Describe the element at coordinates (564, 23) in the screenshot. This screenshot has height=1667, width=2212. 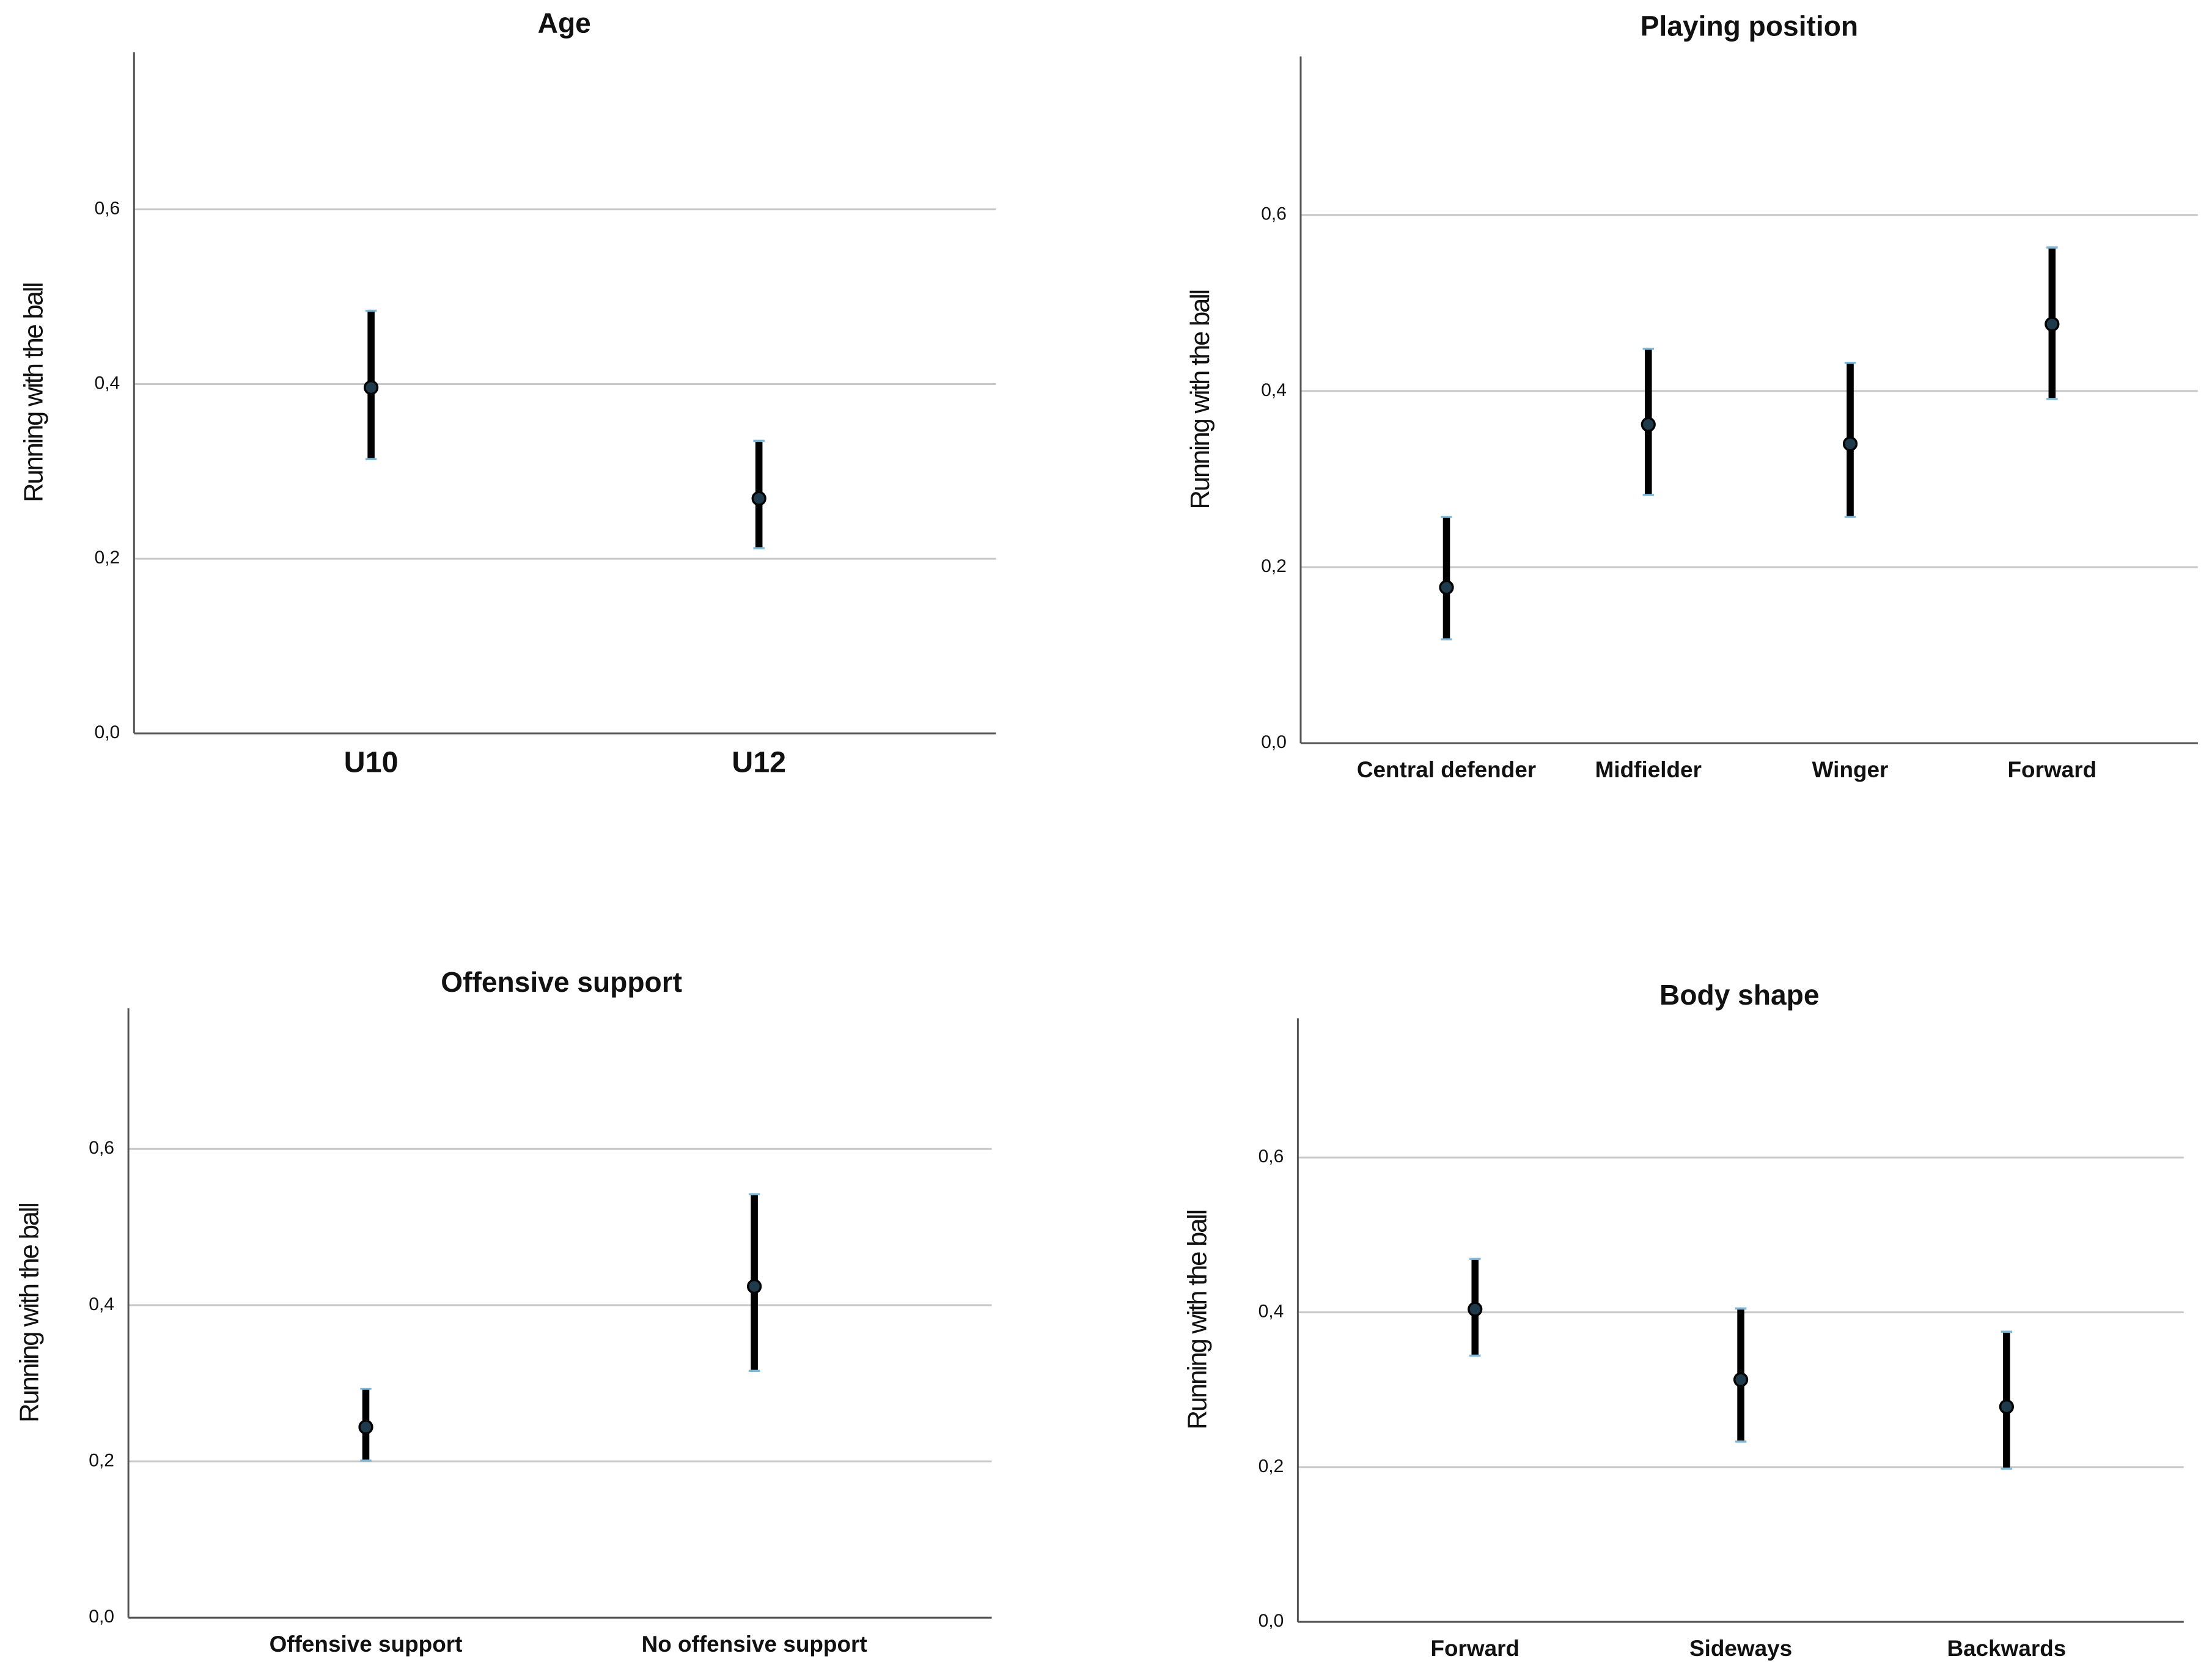
I see `chart-title: Age` at that location.